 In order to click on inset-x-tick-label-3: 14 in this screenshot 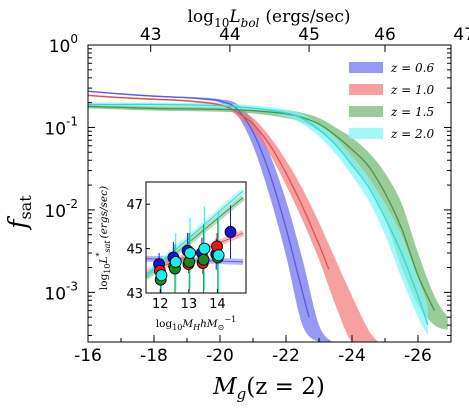, I will do `click(217, 304)`.